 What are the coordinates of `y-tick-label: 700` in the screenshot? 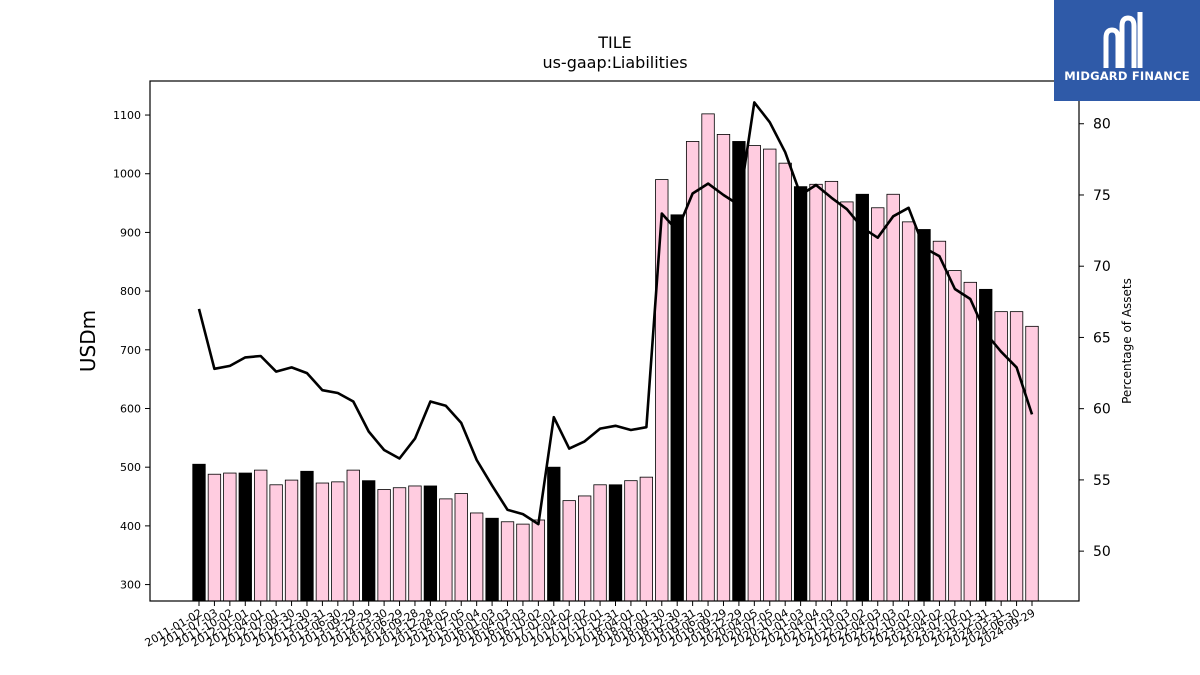 It's located at (130, 350).